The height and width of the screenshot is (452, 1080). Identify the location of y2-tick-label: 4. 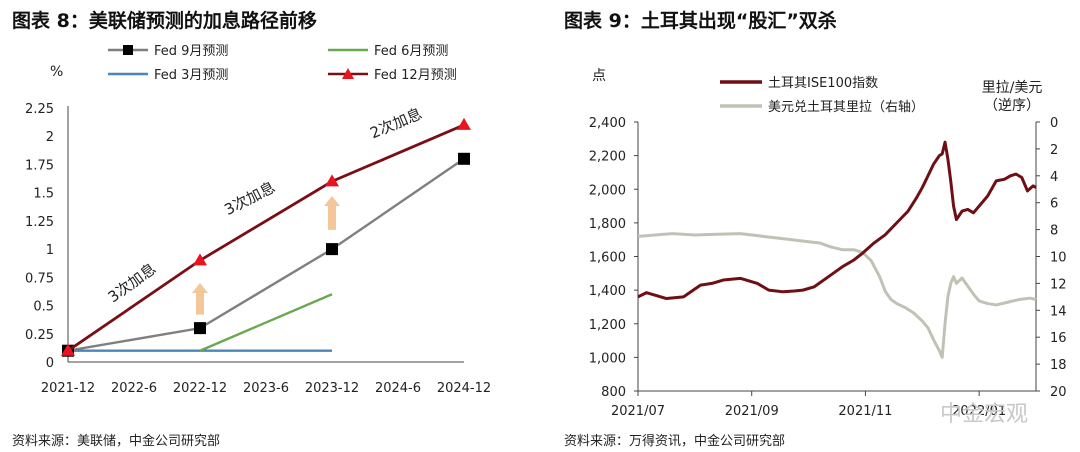
(1054, 177).